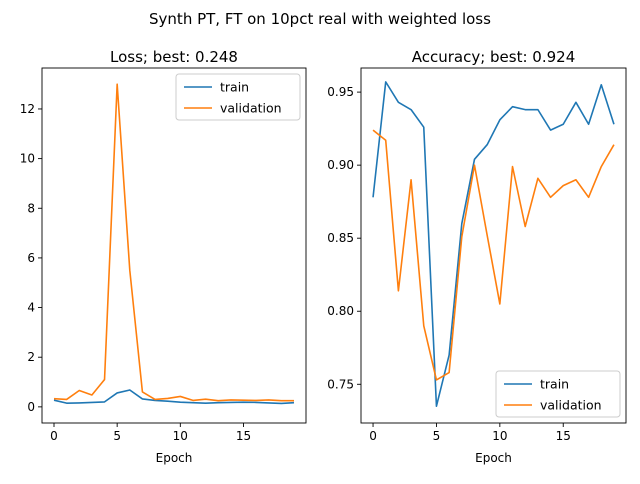 The width and height of the screenshot is (640, 484). What do you see at coordinates (340, 311) in the screenshot?
I see `accuracy-y-tick-label: 0.80` at bounding box center [340, 311].